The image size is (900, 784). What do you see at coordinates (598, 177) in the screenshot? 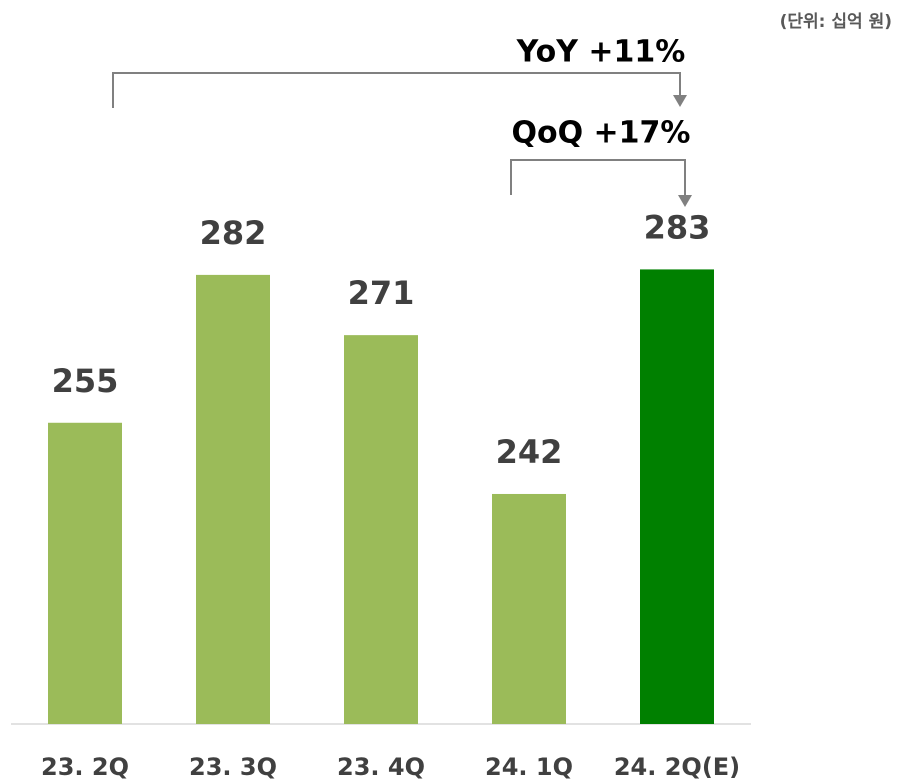
I see `qoq-bracket` at bounding box center [598, 177].